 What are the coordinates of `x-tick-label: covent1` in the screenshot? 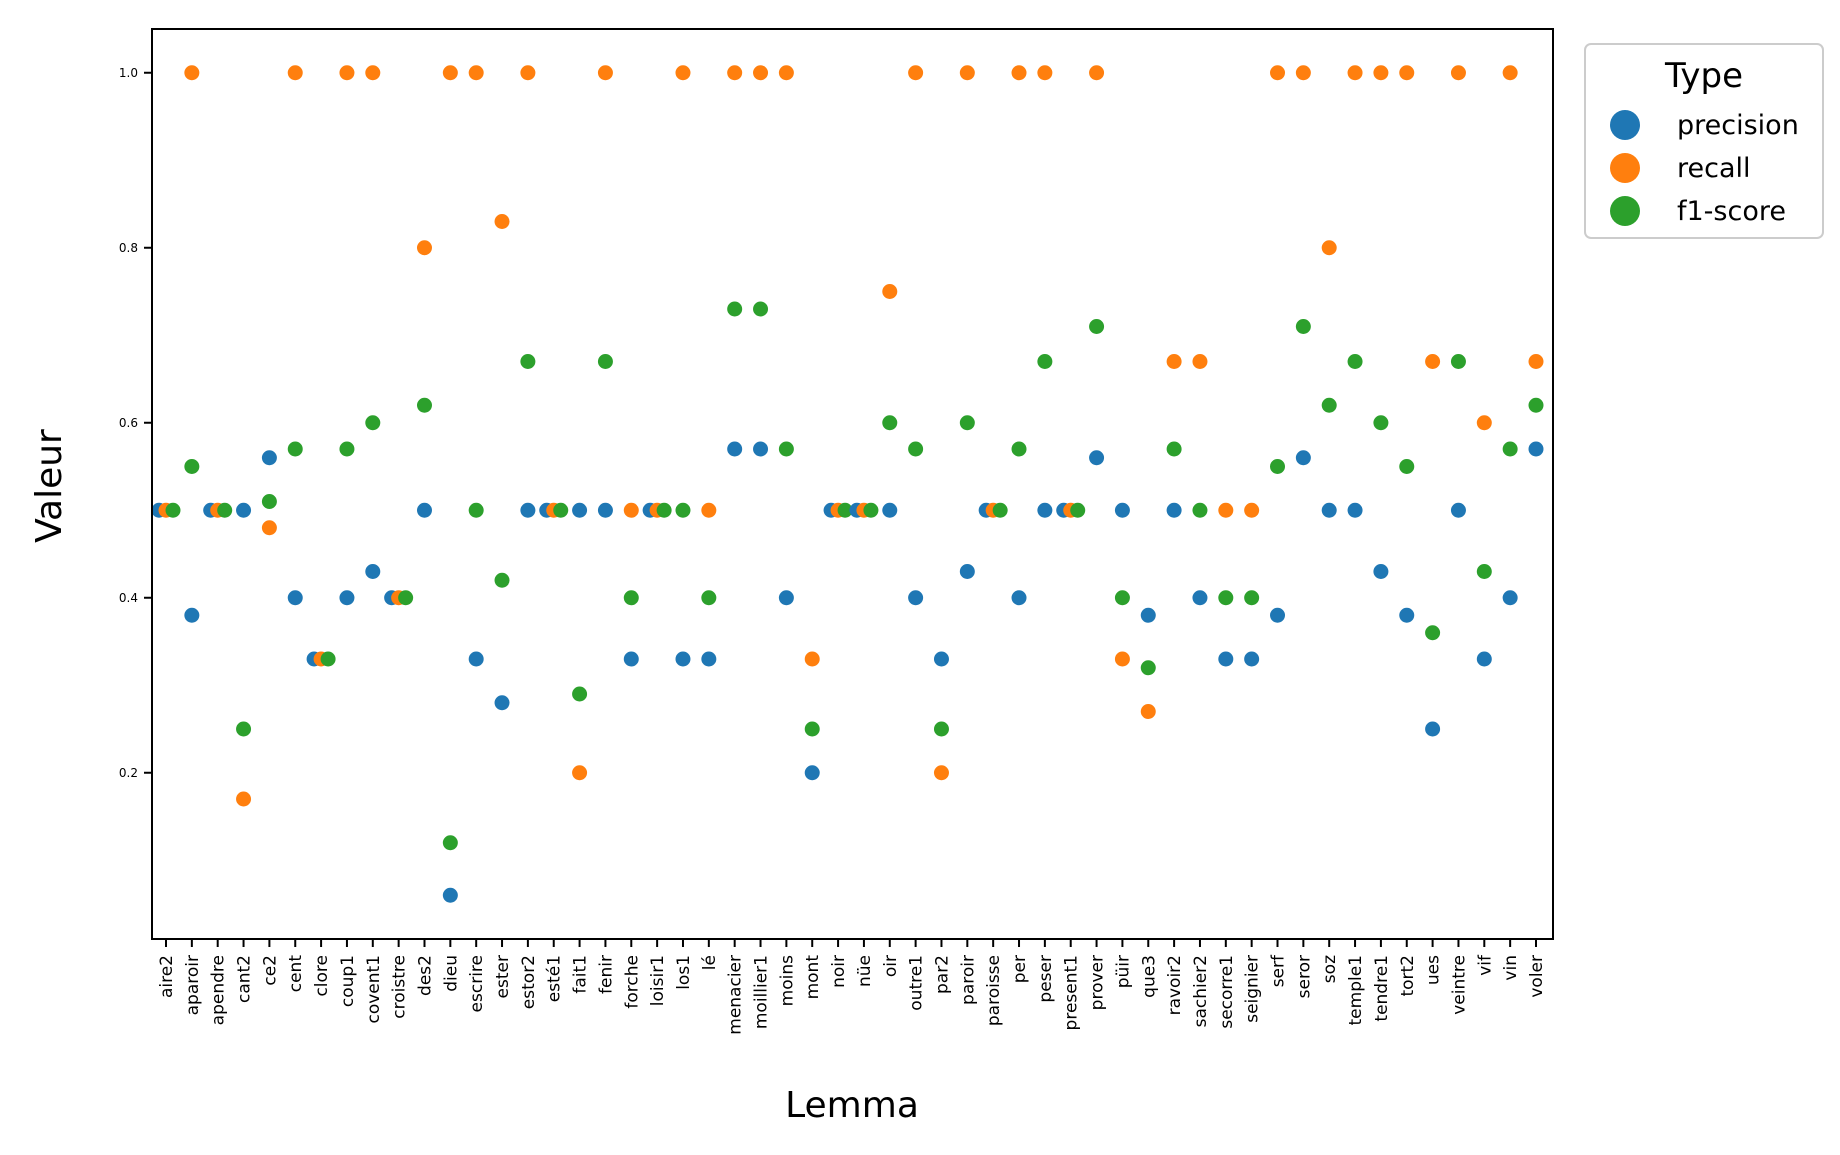 It's located at (374, 989).